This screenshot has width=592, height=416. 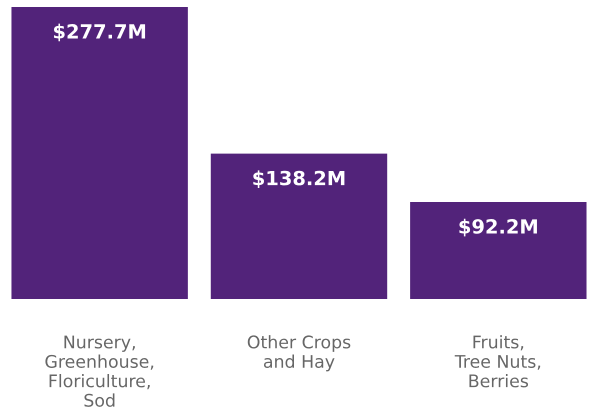 What do you see at coordinates (298, 179) in the screenshot?
I see `data-label: $138.2M` at bounding box center [298, 179].